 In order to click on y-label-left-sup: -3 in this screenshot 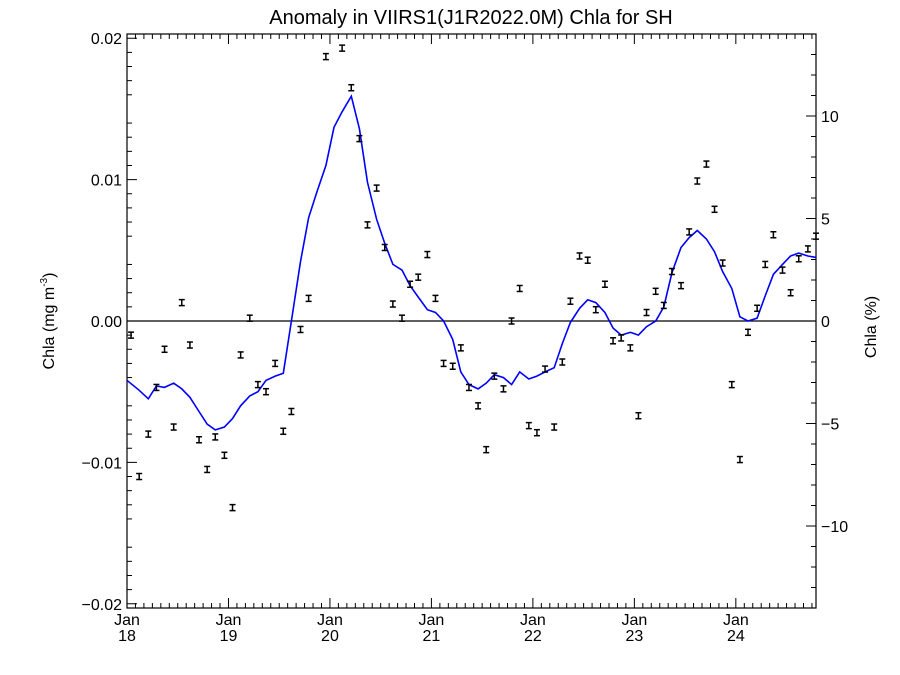, I will do `click(44, 281)`.